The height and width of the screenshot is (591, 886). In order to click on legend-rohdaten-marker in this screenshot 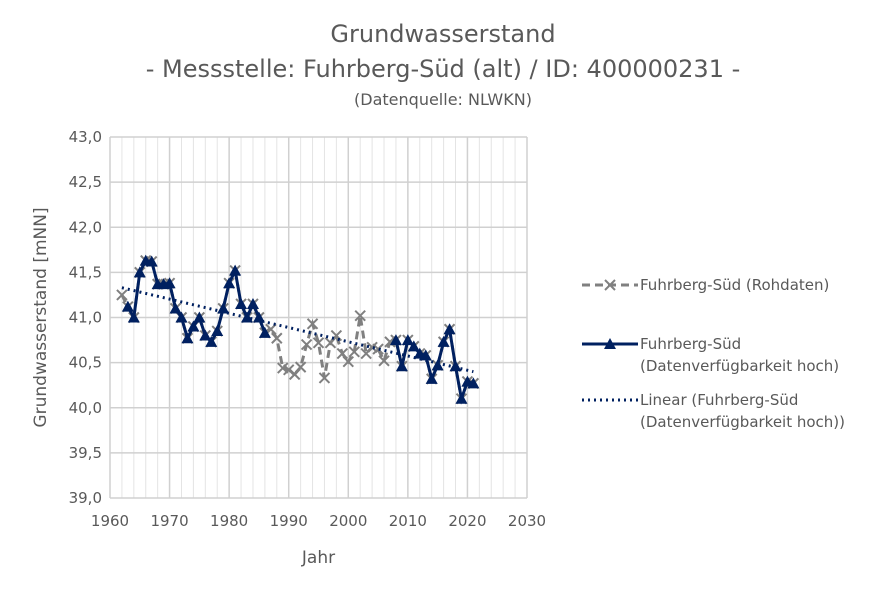, I will do `click(610, 285)`.